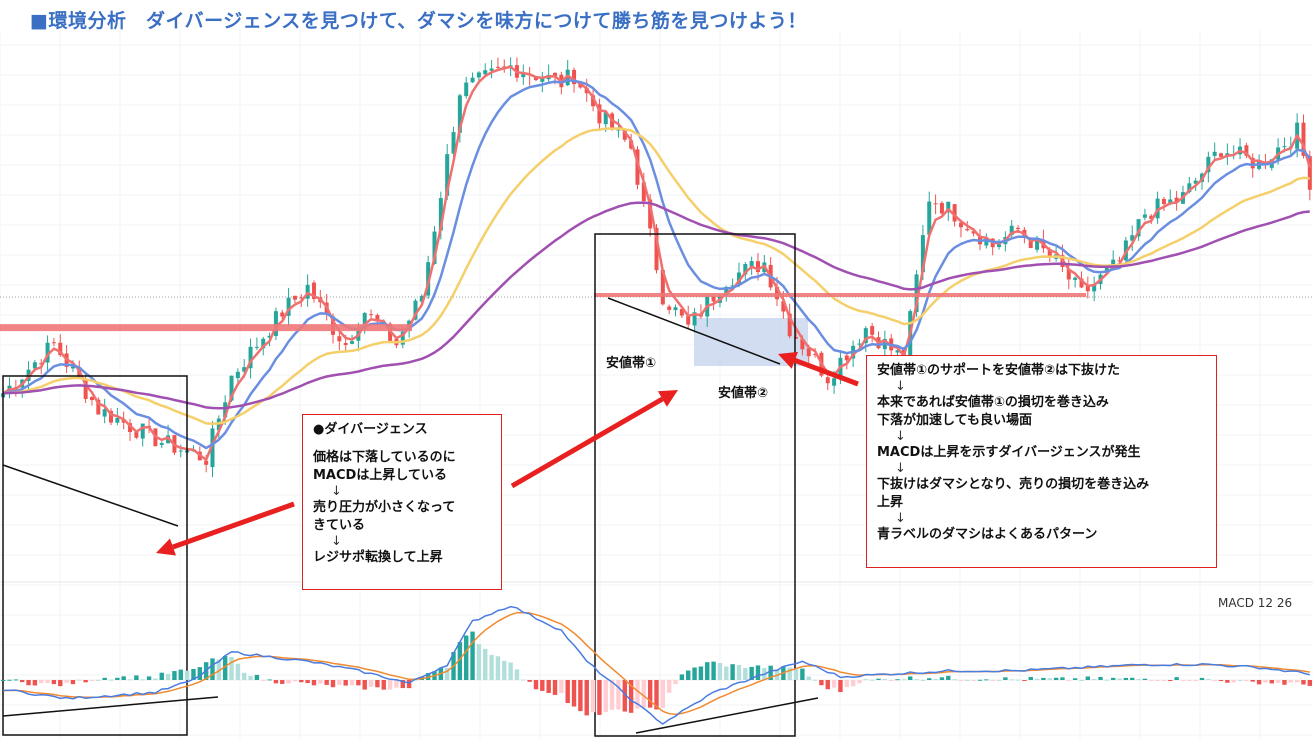 Image resolution: width=1313 pixels, height=739 pixels. I want to click on note-line: 本来であれば安値帯①の損切を巻き込み, so click(993, 402).